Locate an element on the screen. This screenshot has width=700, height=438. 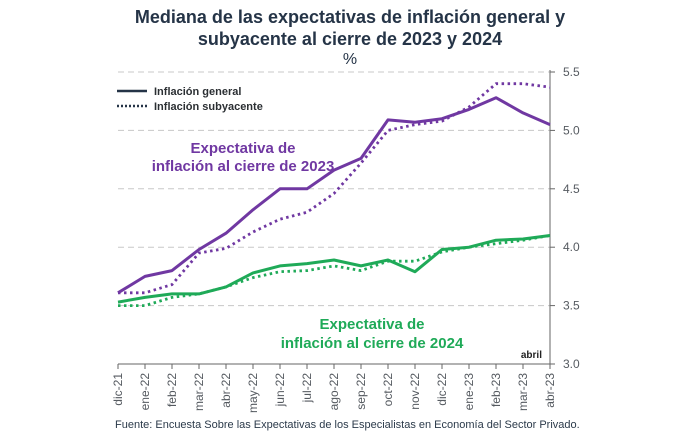
legend-subyacente-label: Inflación subyacente is located at coordinates (208, 107).